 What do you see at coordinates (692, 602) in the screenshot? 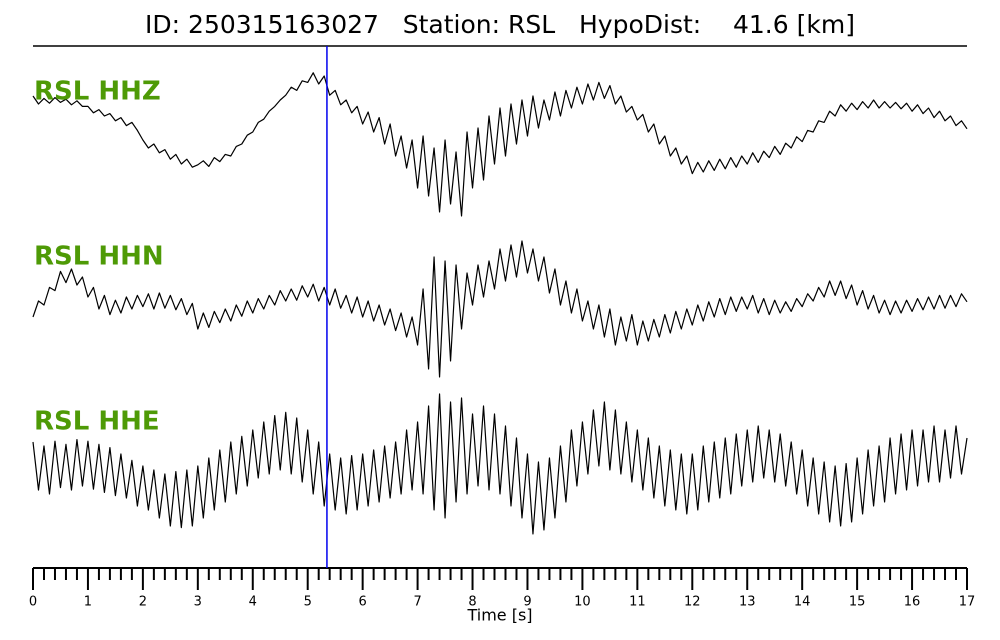
I see `x-tick-label: 12` at bounding box center [692, 602].